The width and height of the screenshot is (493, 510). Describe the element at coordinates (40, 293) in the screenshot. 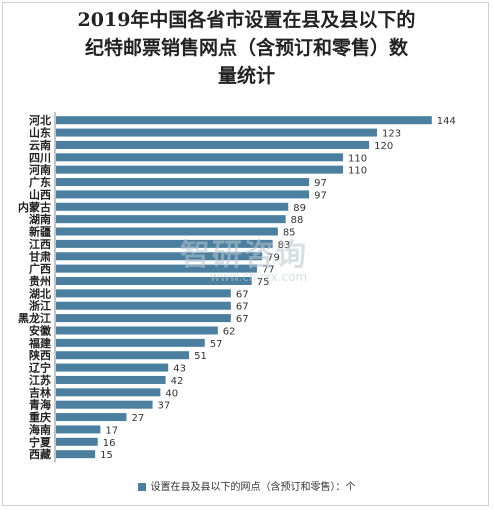

I see `category-label: 湖北` at that location.